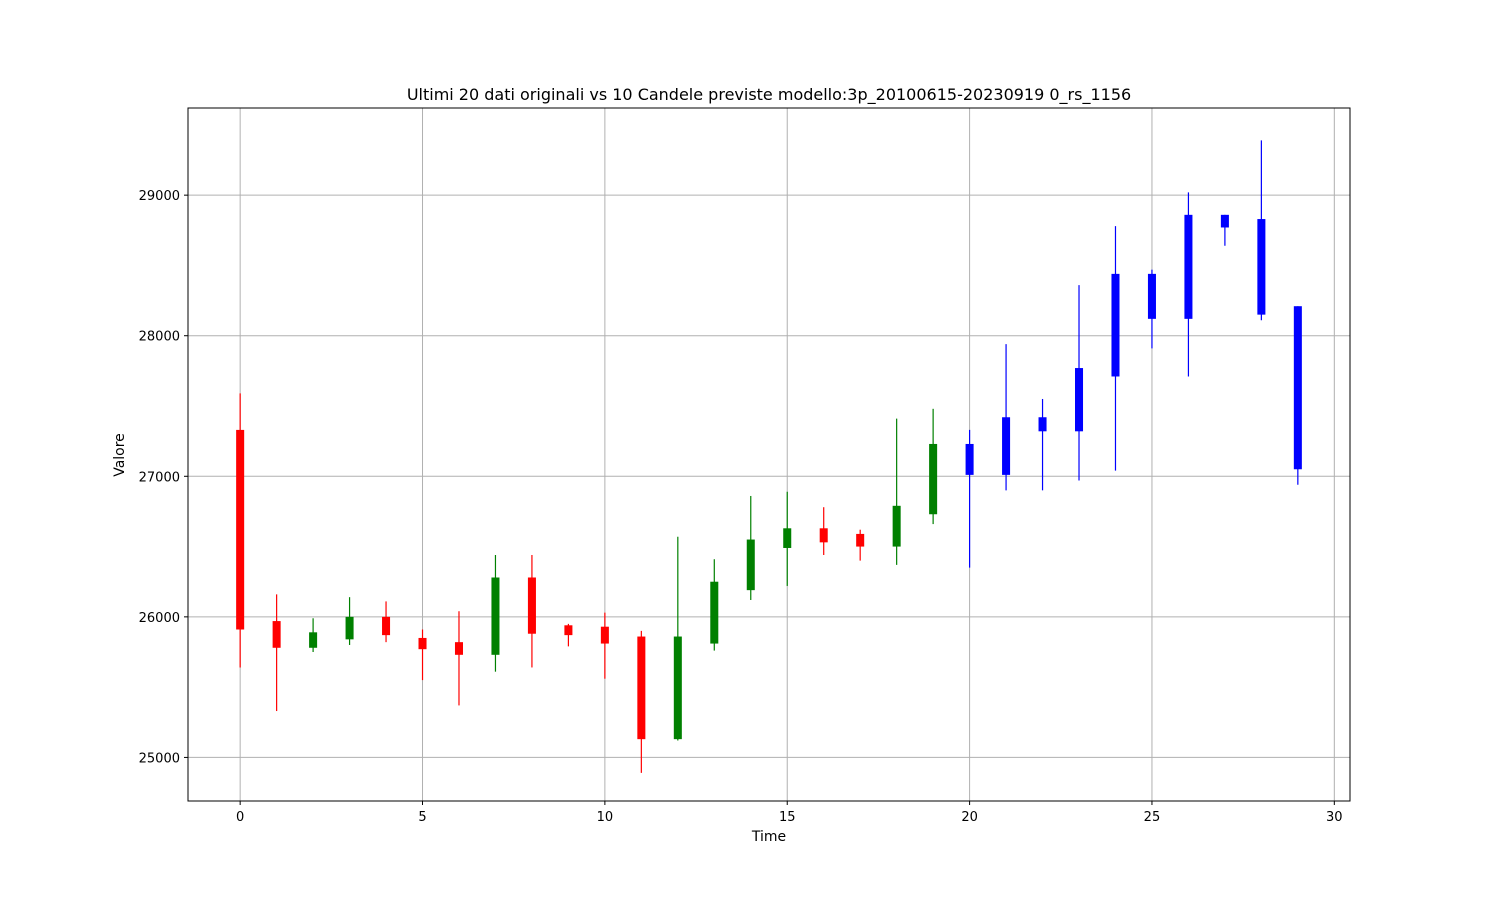  Describe the element at coordinates (120, 455) in the screenshot. I see `y-axis-label: Valore` at that location.